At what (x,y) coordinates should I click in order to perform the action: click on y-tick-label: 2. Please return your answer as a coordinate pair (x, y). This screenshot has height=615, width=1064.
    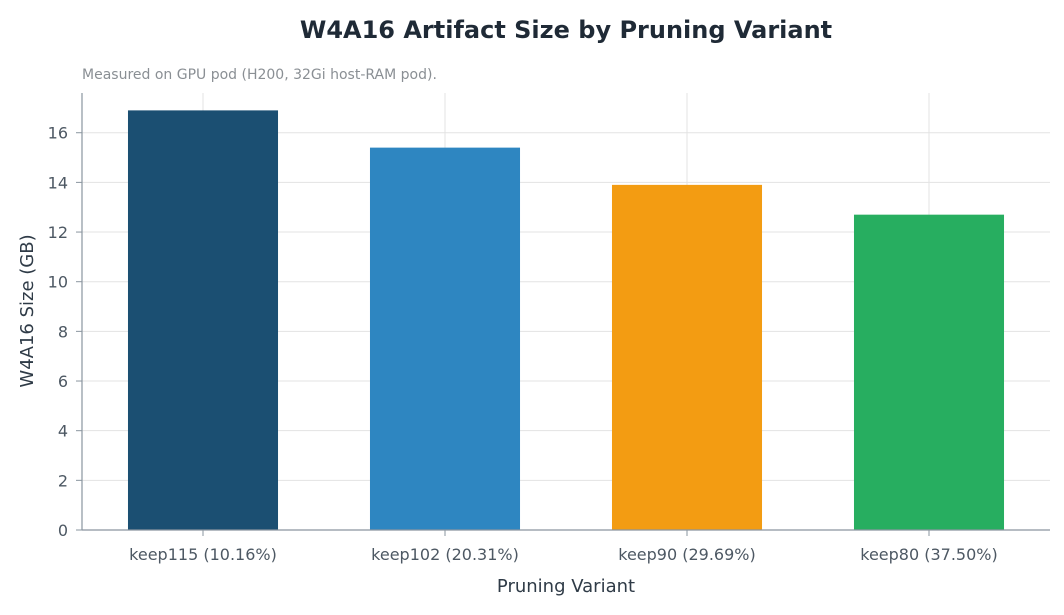
    Looking at the image, I should click on (63, 480).